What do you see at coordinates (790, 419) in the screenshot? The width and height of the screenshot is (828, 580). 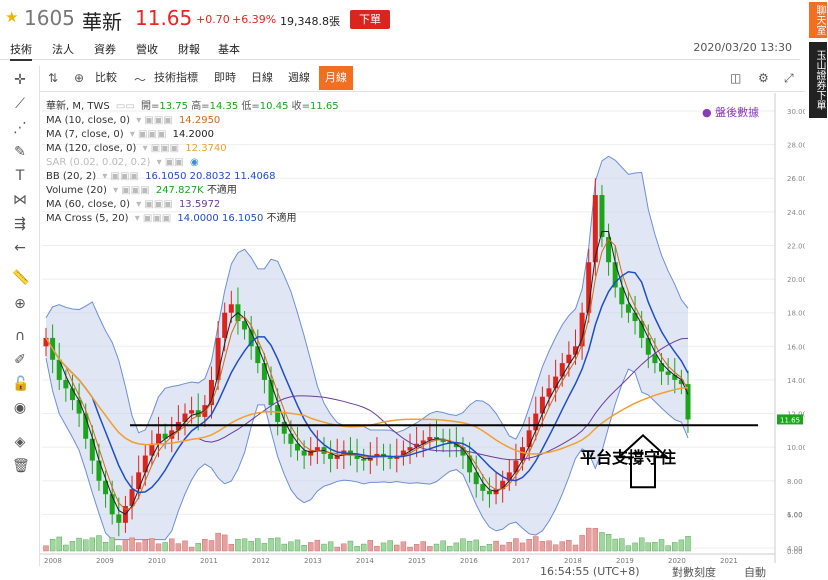 I see `last-price-tag` at bounding box center [790, 419].